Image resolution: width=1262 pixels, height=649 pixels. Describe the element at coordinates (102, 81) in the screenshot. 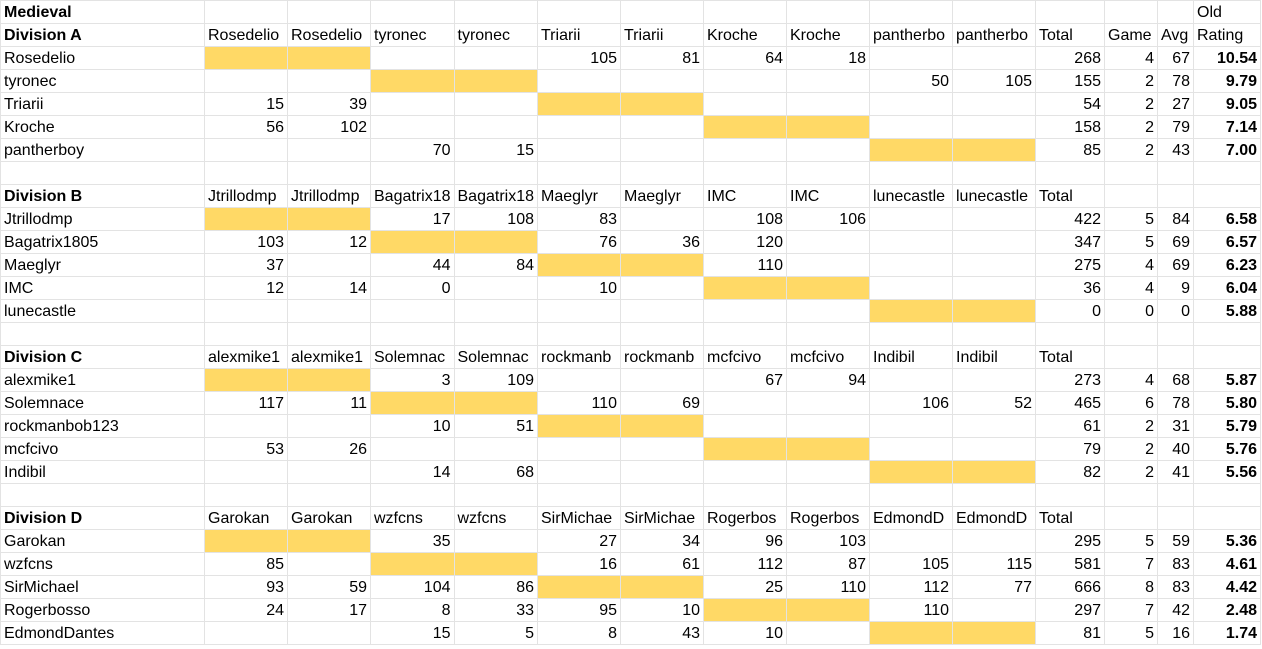

I see `player-name: tyronec` at that location.